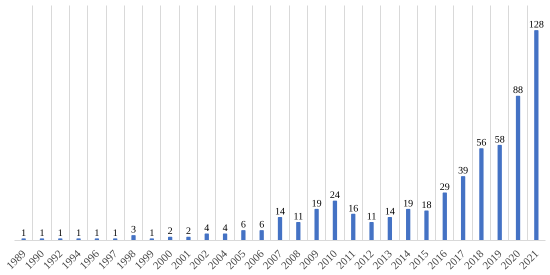  I want to click on data-label: 3, so click(133, 230).